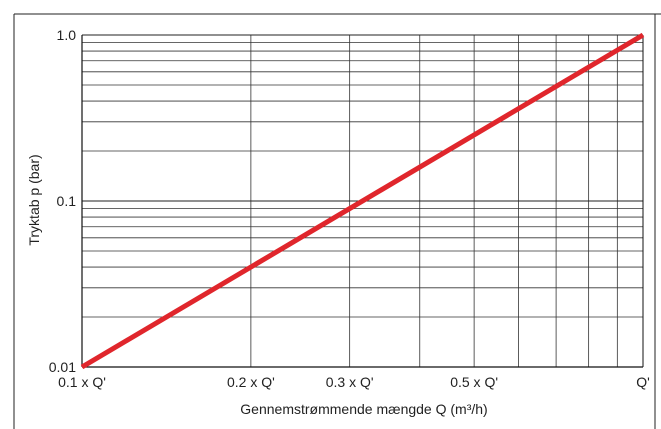 The height and width of the screenshot is (429, 661). What do you see at coordinates (62, 367) in the screenshot?
I see `y-tick-label: 0.01` at bounding box center [62, 367].